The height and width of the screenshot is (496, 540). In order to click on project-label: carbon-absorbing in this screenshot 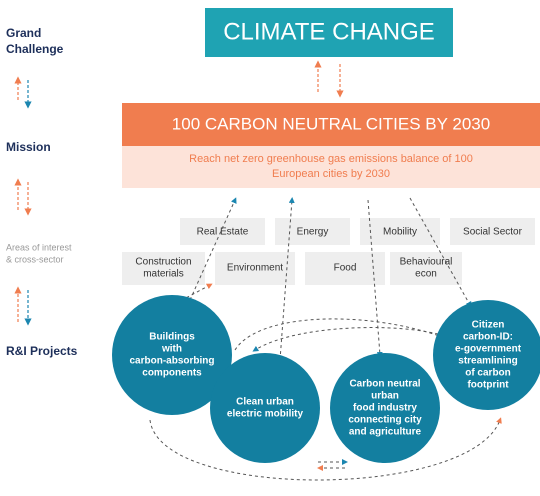, I will do `click(171, 361)`.